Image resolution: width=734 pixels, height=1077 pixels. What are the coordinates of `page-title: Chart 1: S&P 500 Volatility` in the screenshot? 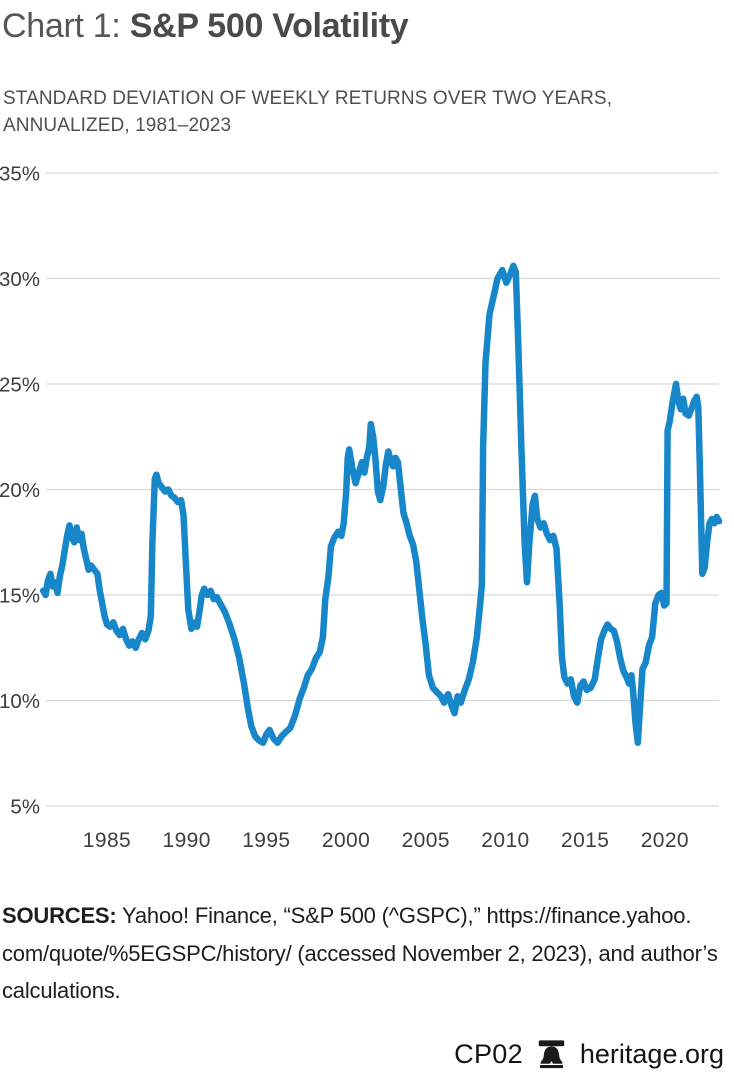 It's located at (367, 26).